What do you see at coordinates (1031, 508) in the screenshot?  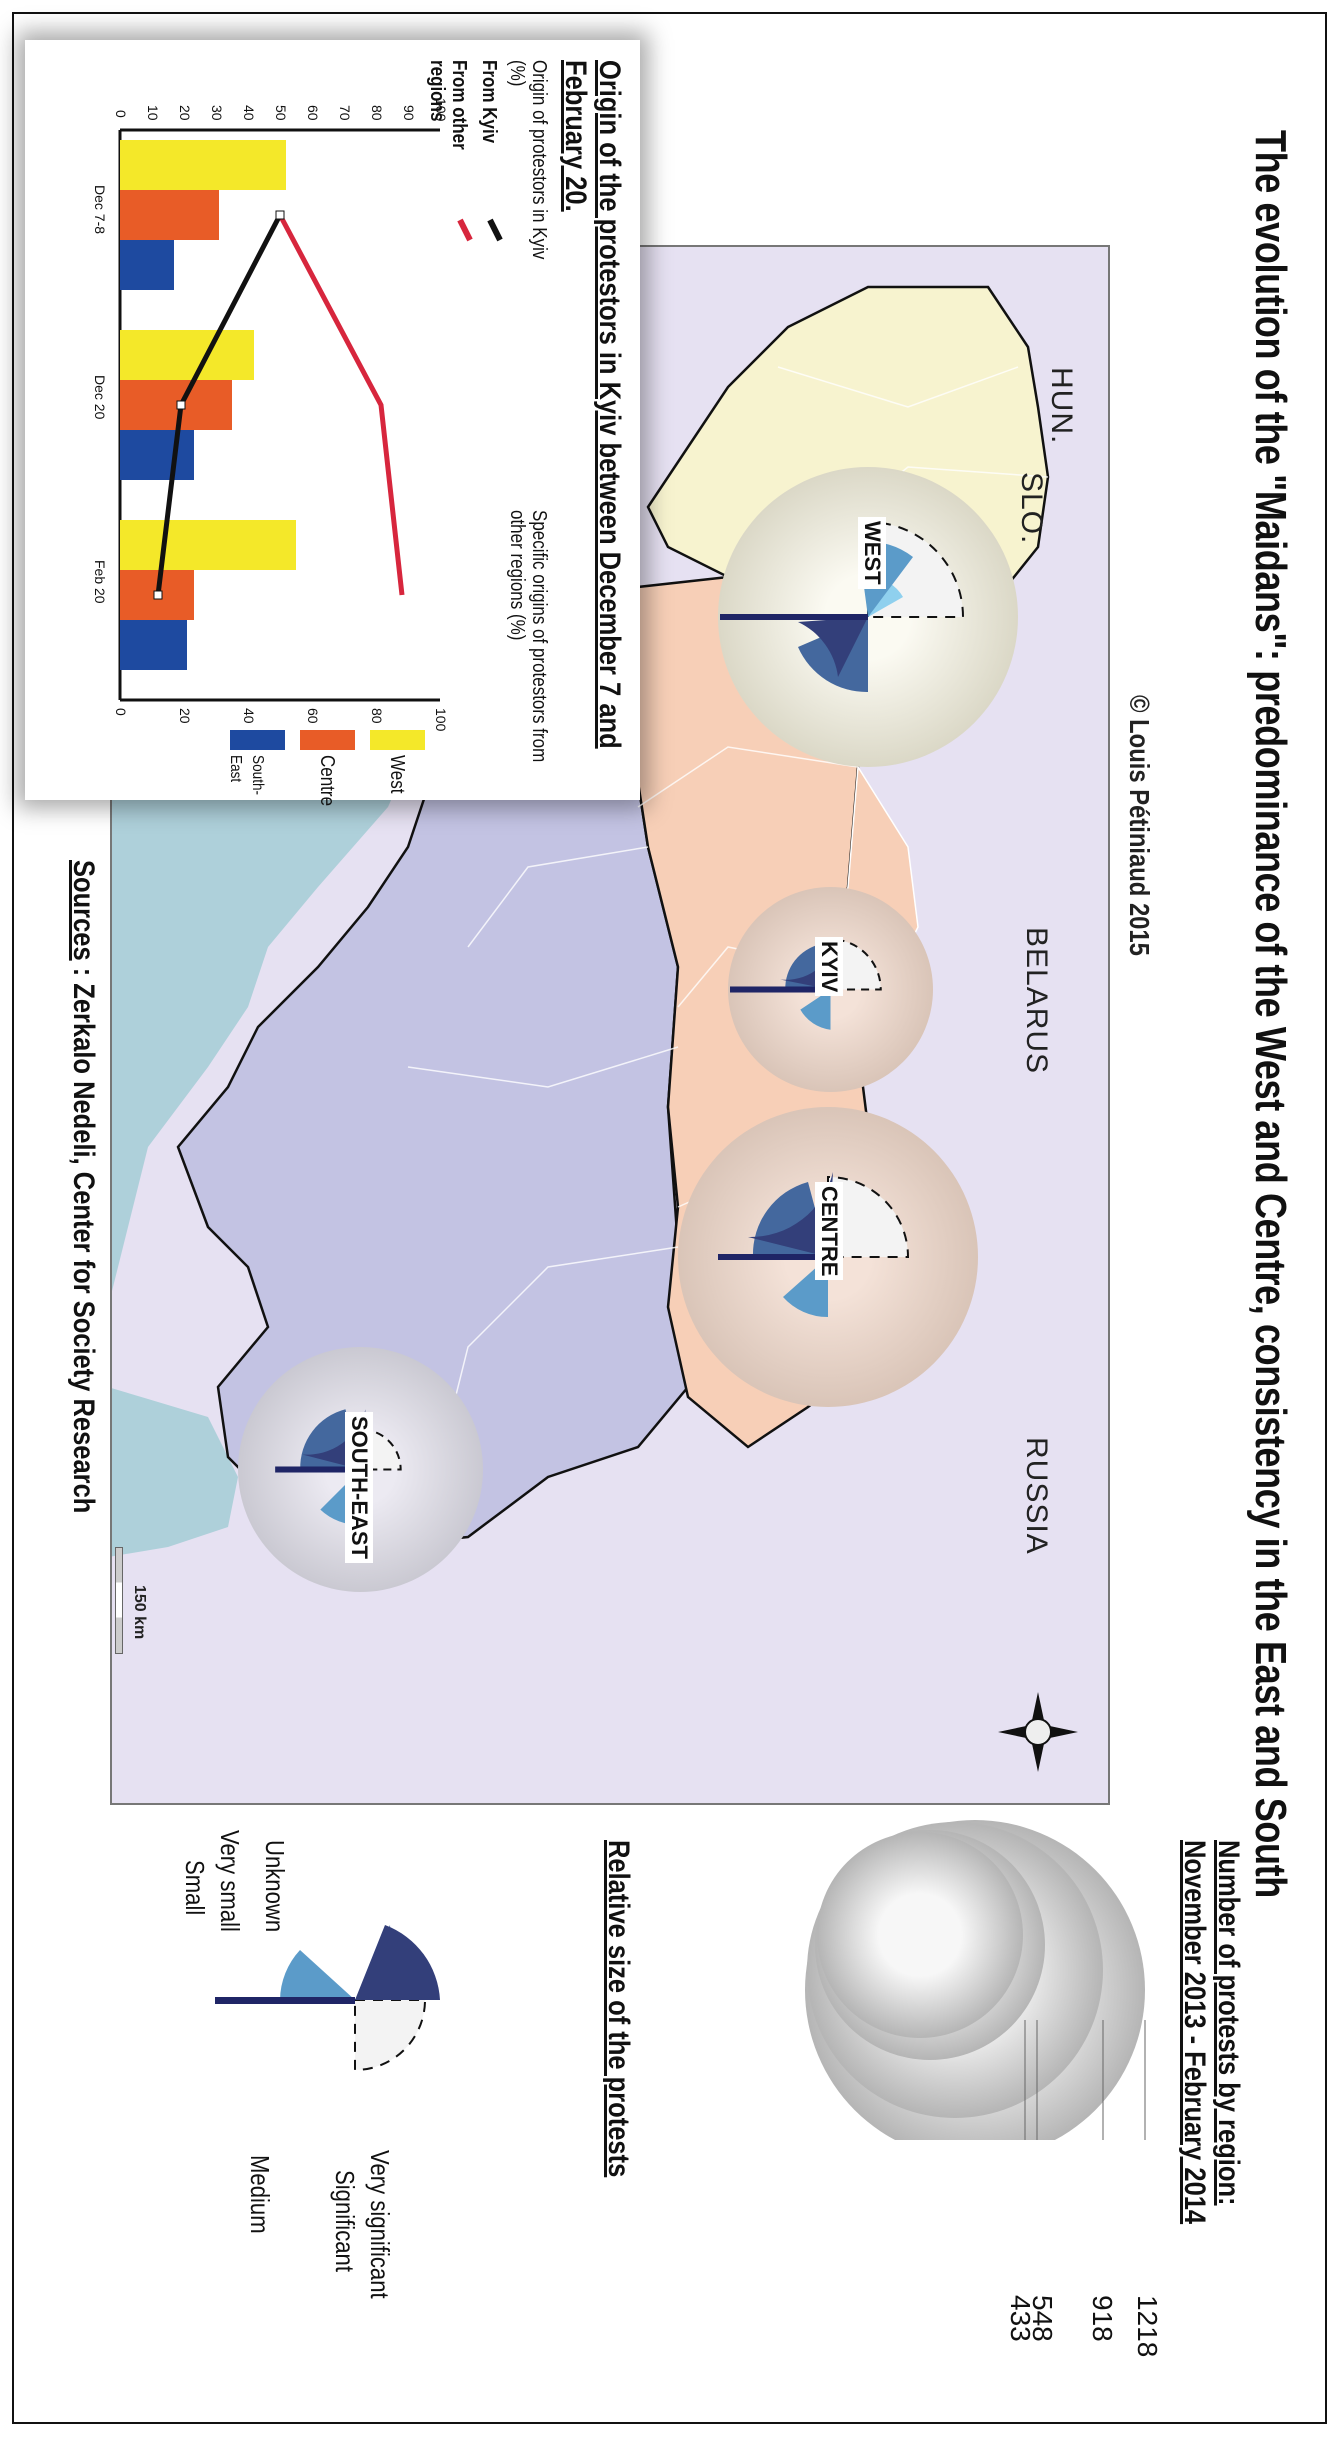 I see `country-label-slovakia: SLO.` at bounding box center [1031, 508].